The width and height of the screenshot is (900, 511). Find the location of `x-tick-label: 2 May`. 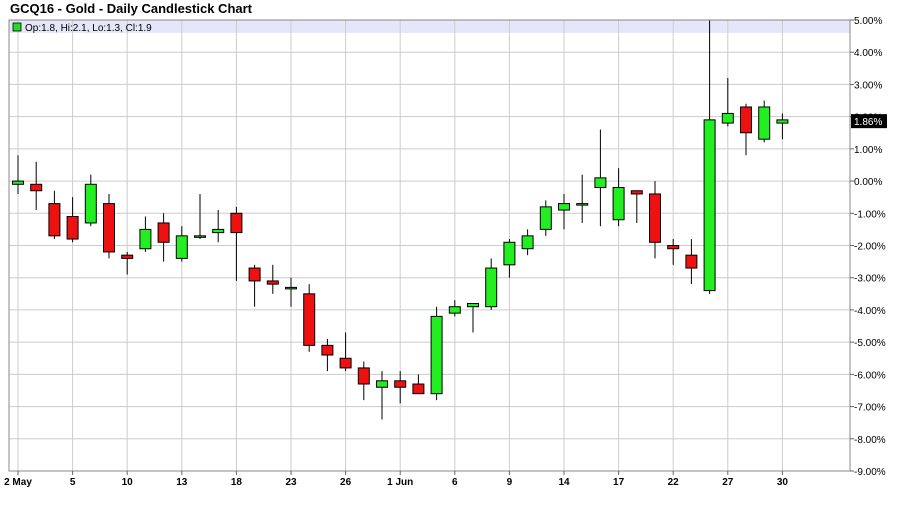

x-tick-label: 2 May is located at coordinates (18, 482).